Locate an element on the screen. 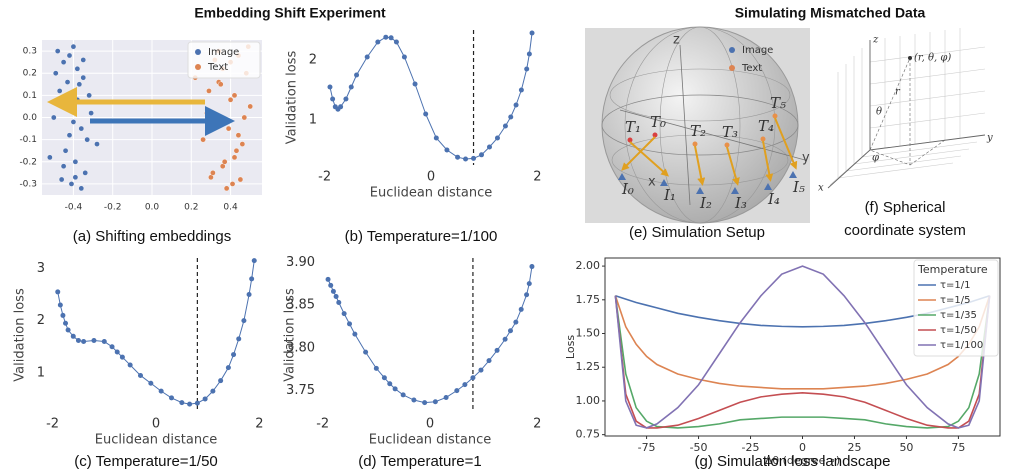 This screenshot has width=1010, height=475. axis-label: y is located at coordinates (806, 158).